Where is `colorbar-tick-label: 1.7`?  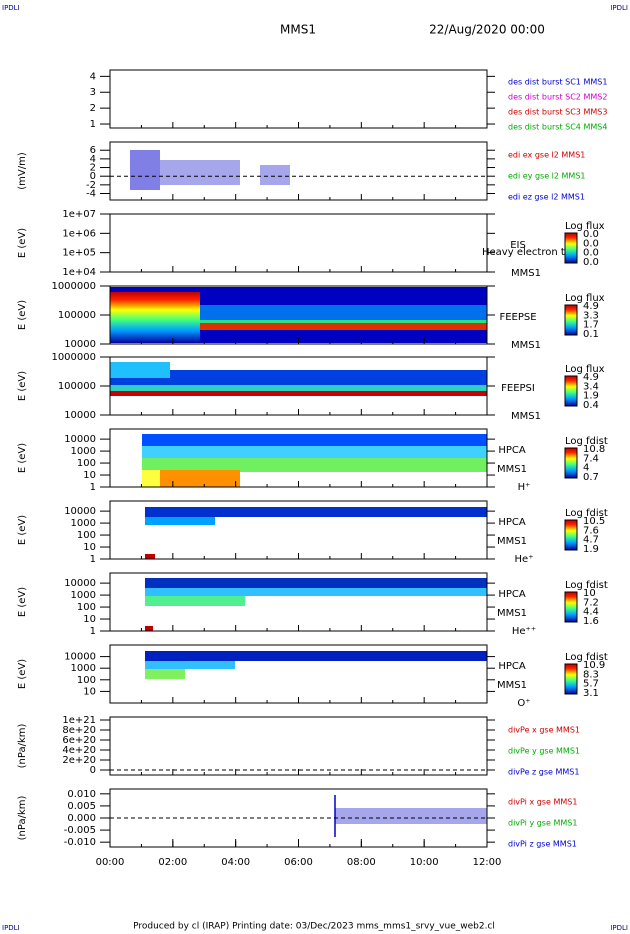 colorbar-tick-label: 1.7 is located at coordinates (591, 325).